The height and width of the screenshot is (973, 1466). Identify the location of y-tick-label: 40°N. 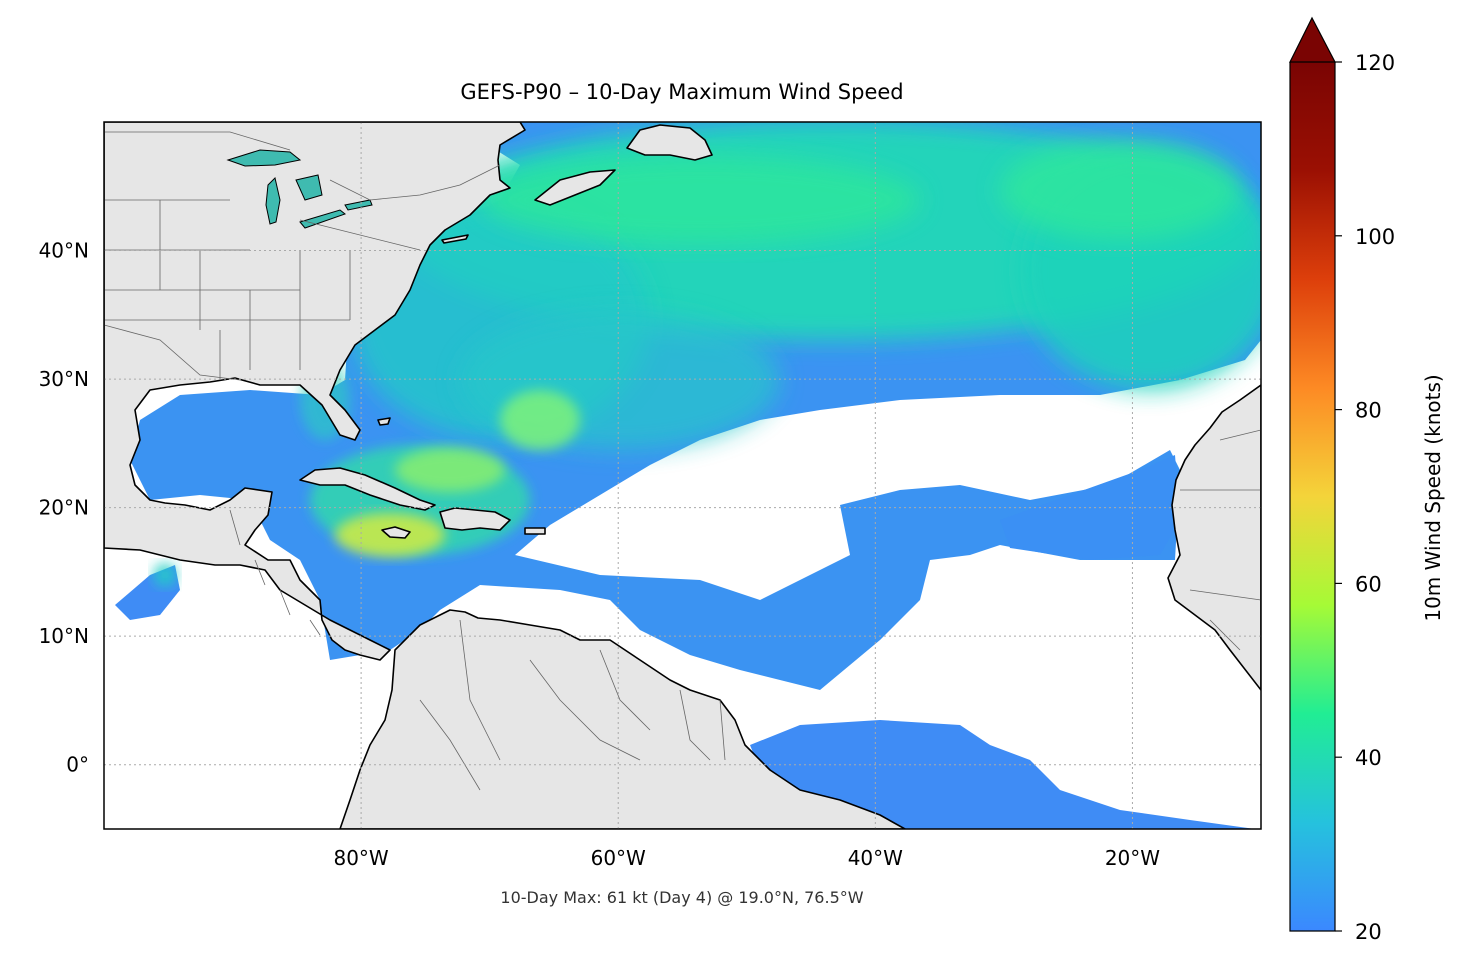
(64, 251).